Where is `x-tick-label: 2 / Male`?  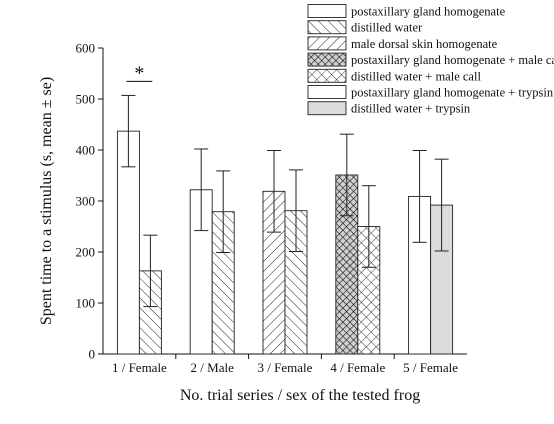 x-tick-label: 2 / Male is located at coordinates (213, 367).